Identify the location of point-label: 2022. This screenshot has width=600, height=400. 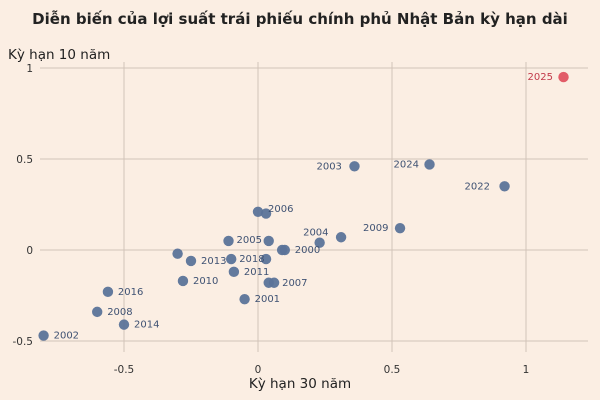
(477, 186).